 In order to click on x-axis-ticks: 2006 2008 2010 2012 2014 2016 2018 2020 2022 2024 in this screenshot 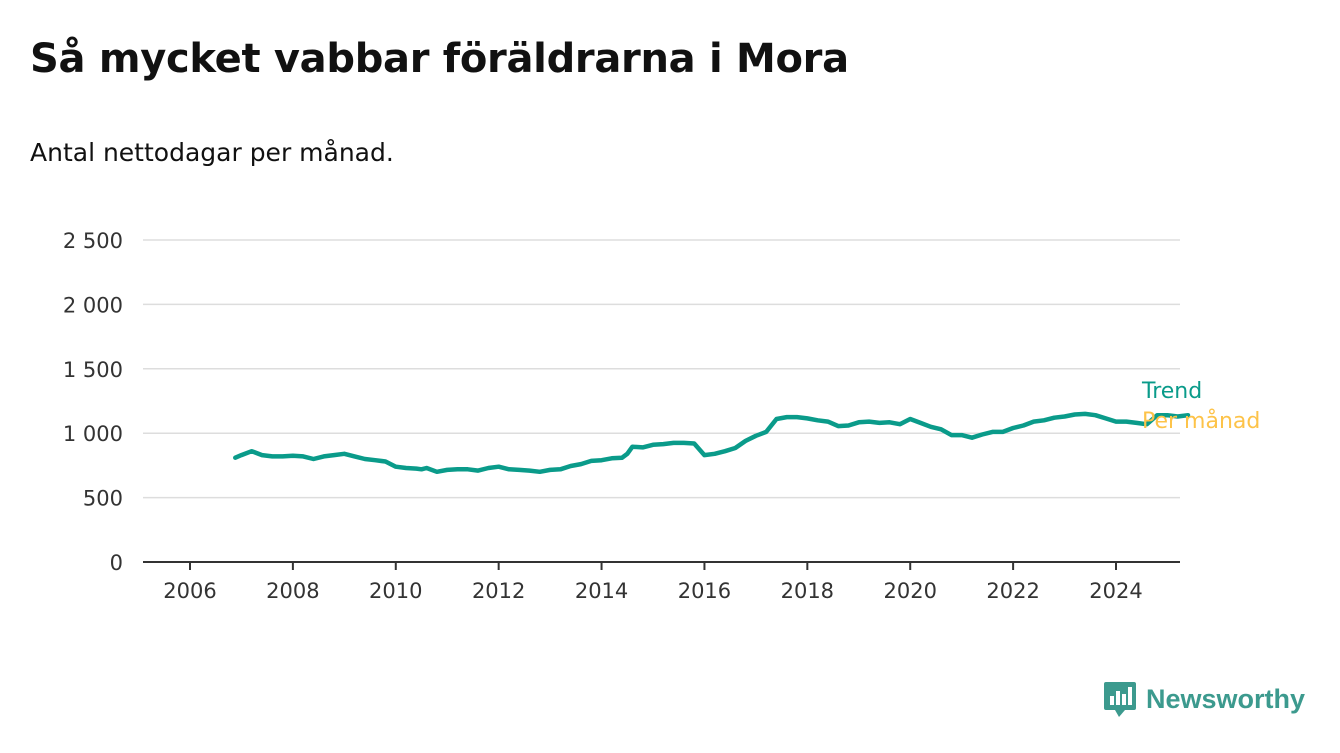, I will do `click(653, 582)`.